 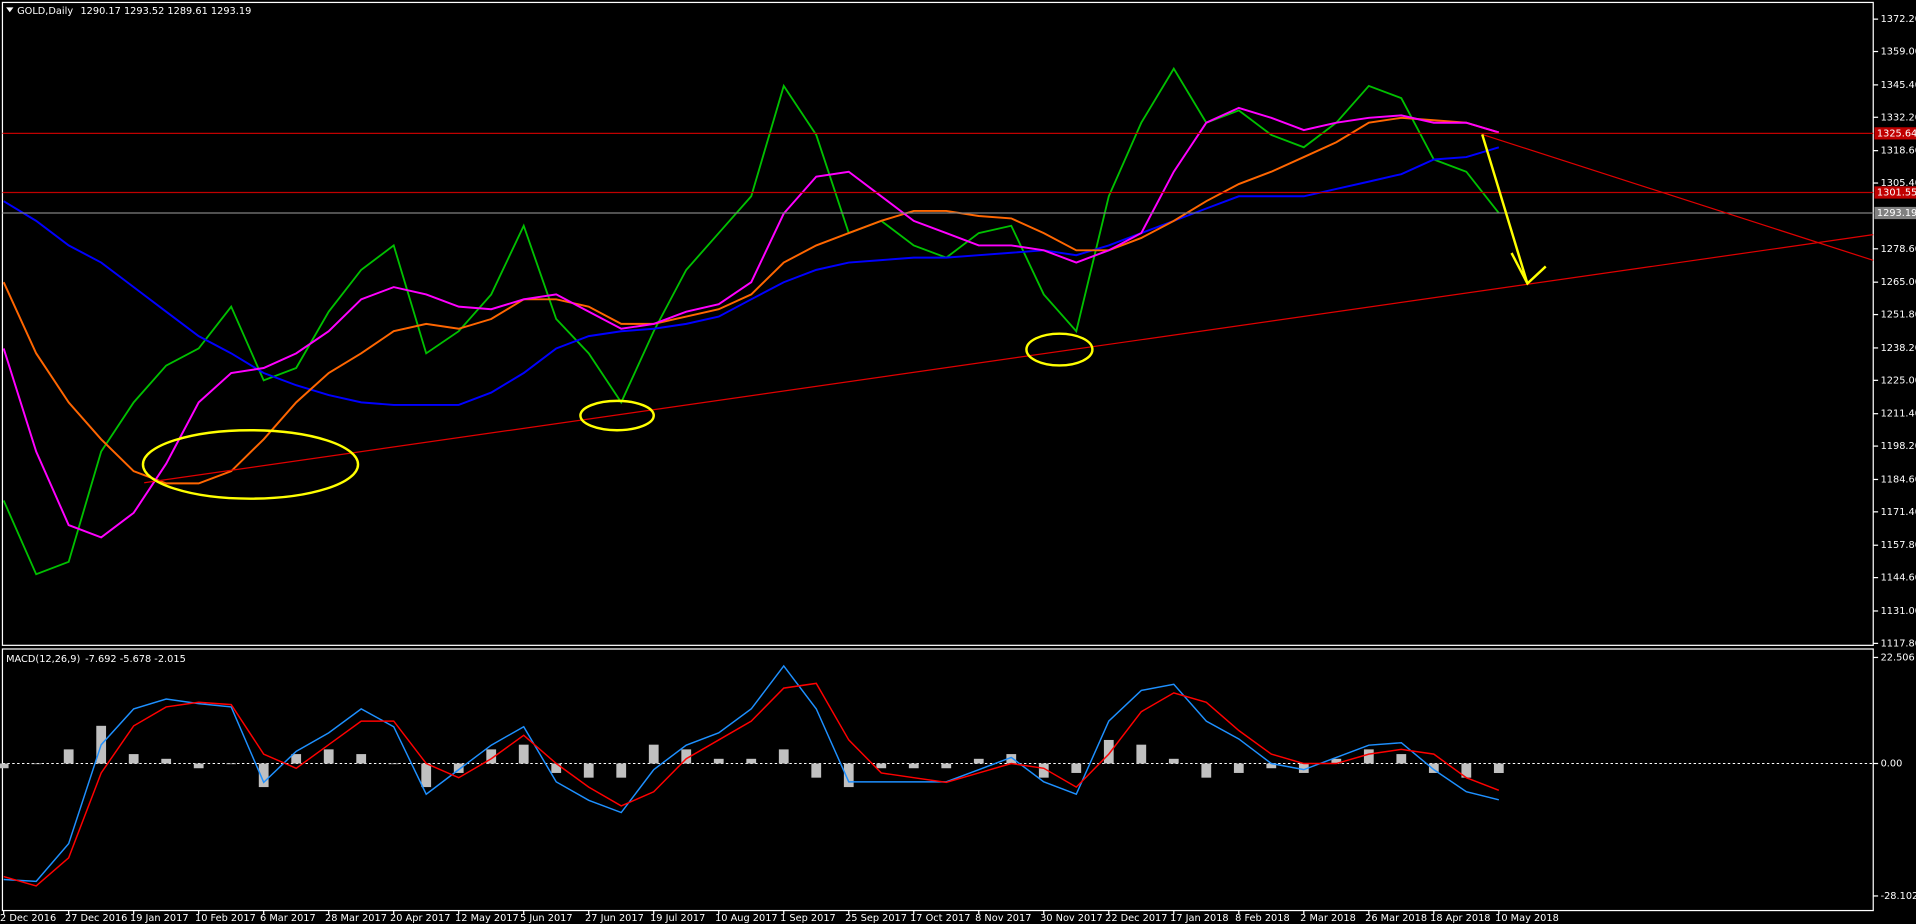 What do you see at coordinates (135, 659) in the screenshot?
I see `macd-values: -7.692 -5.678 -2.015` at bounding box center [135, 659].